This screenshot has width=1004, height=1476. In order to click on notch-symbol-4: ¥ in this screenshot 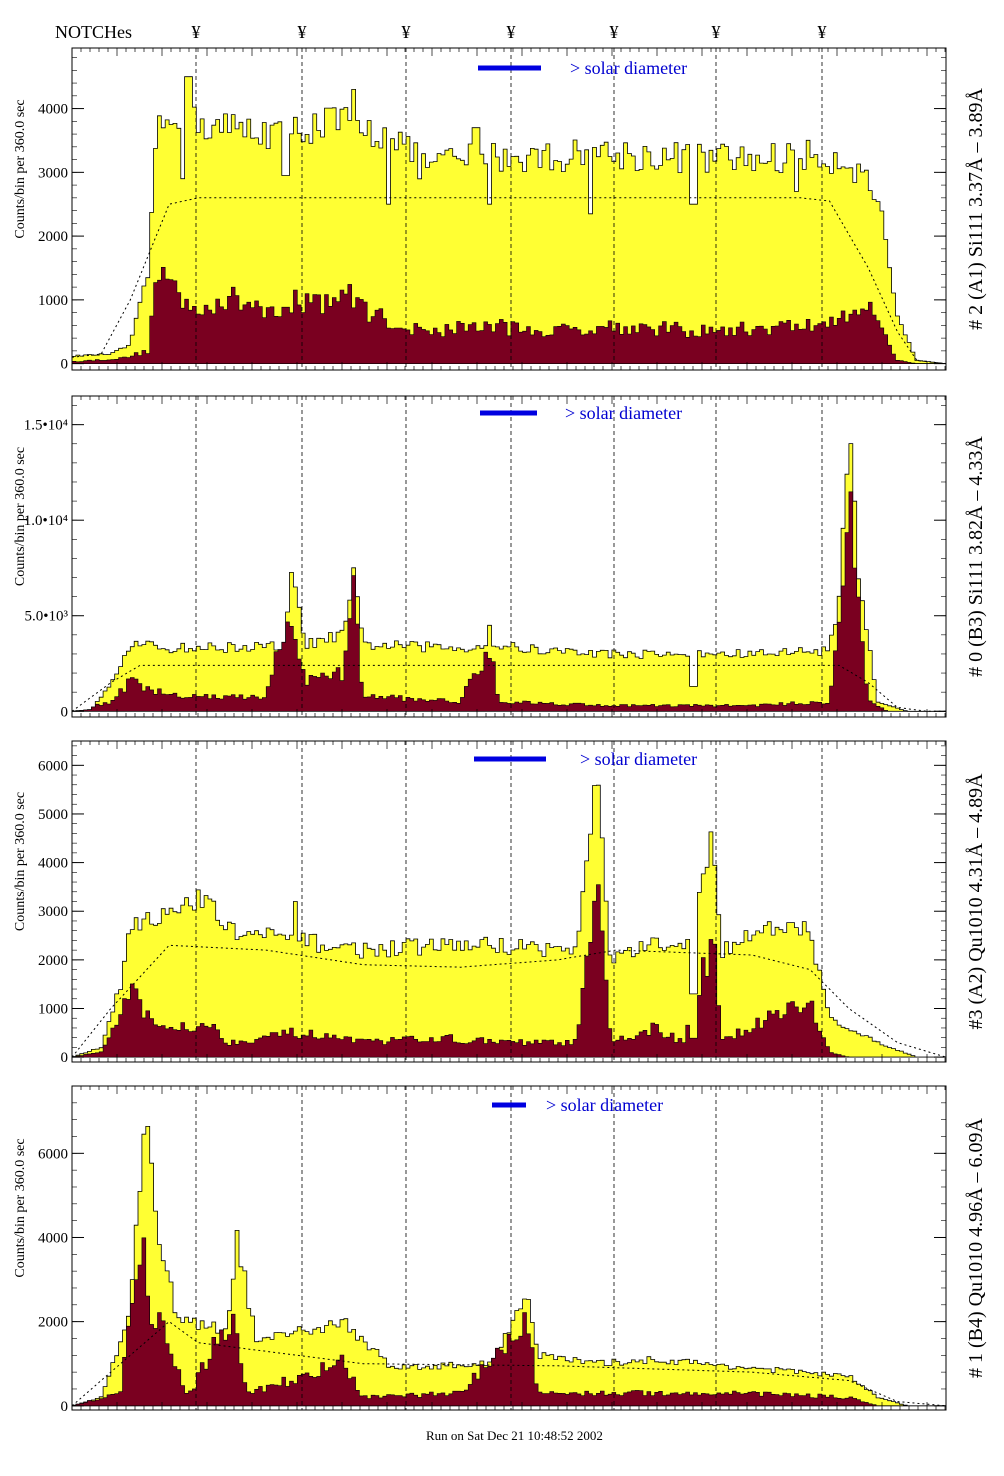, I will do `click(511, 32)`.